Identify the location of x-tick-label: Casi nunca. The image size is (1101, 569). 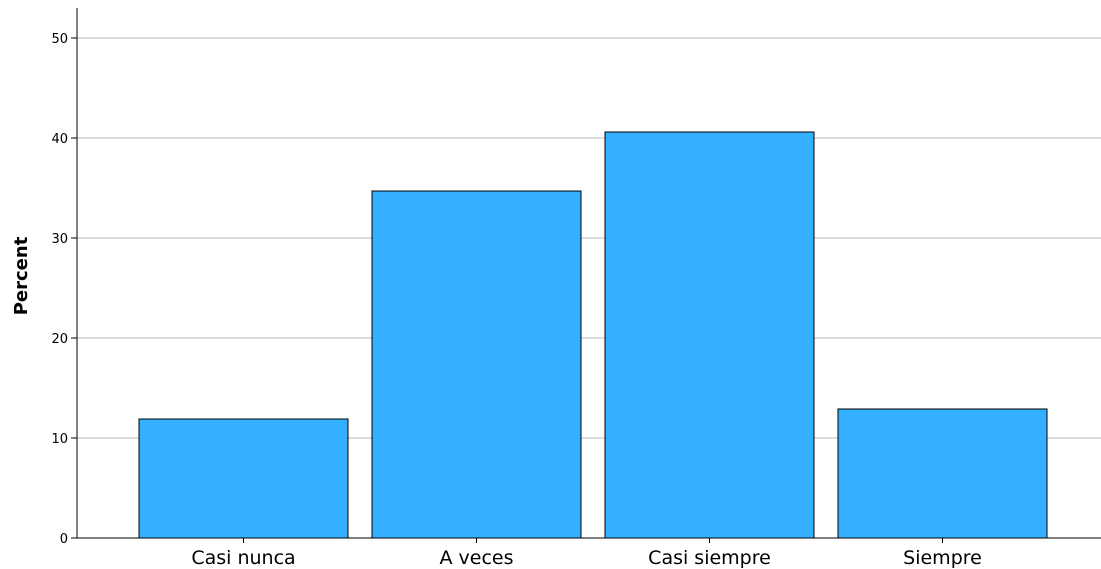
(243, 558).